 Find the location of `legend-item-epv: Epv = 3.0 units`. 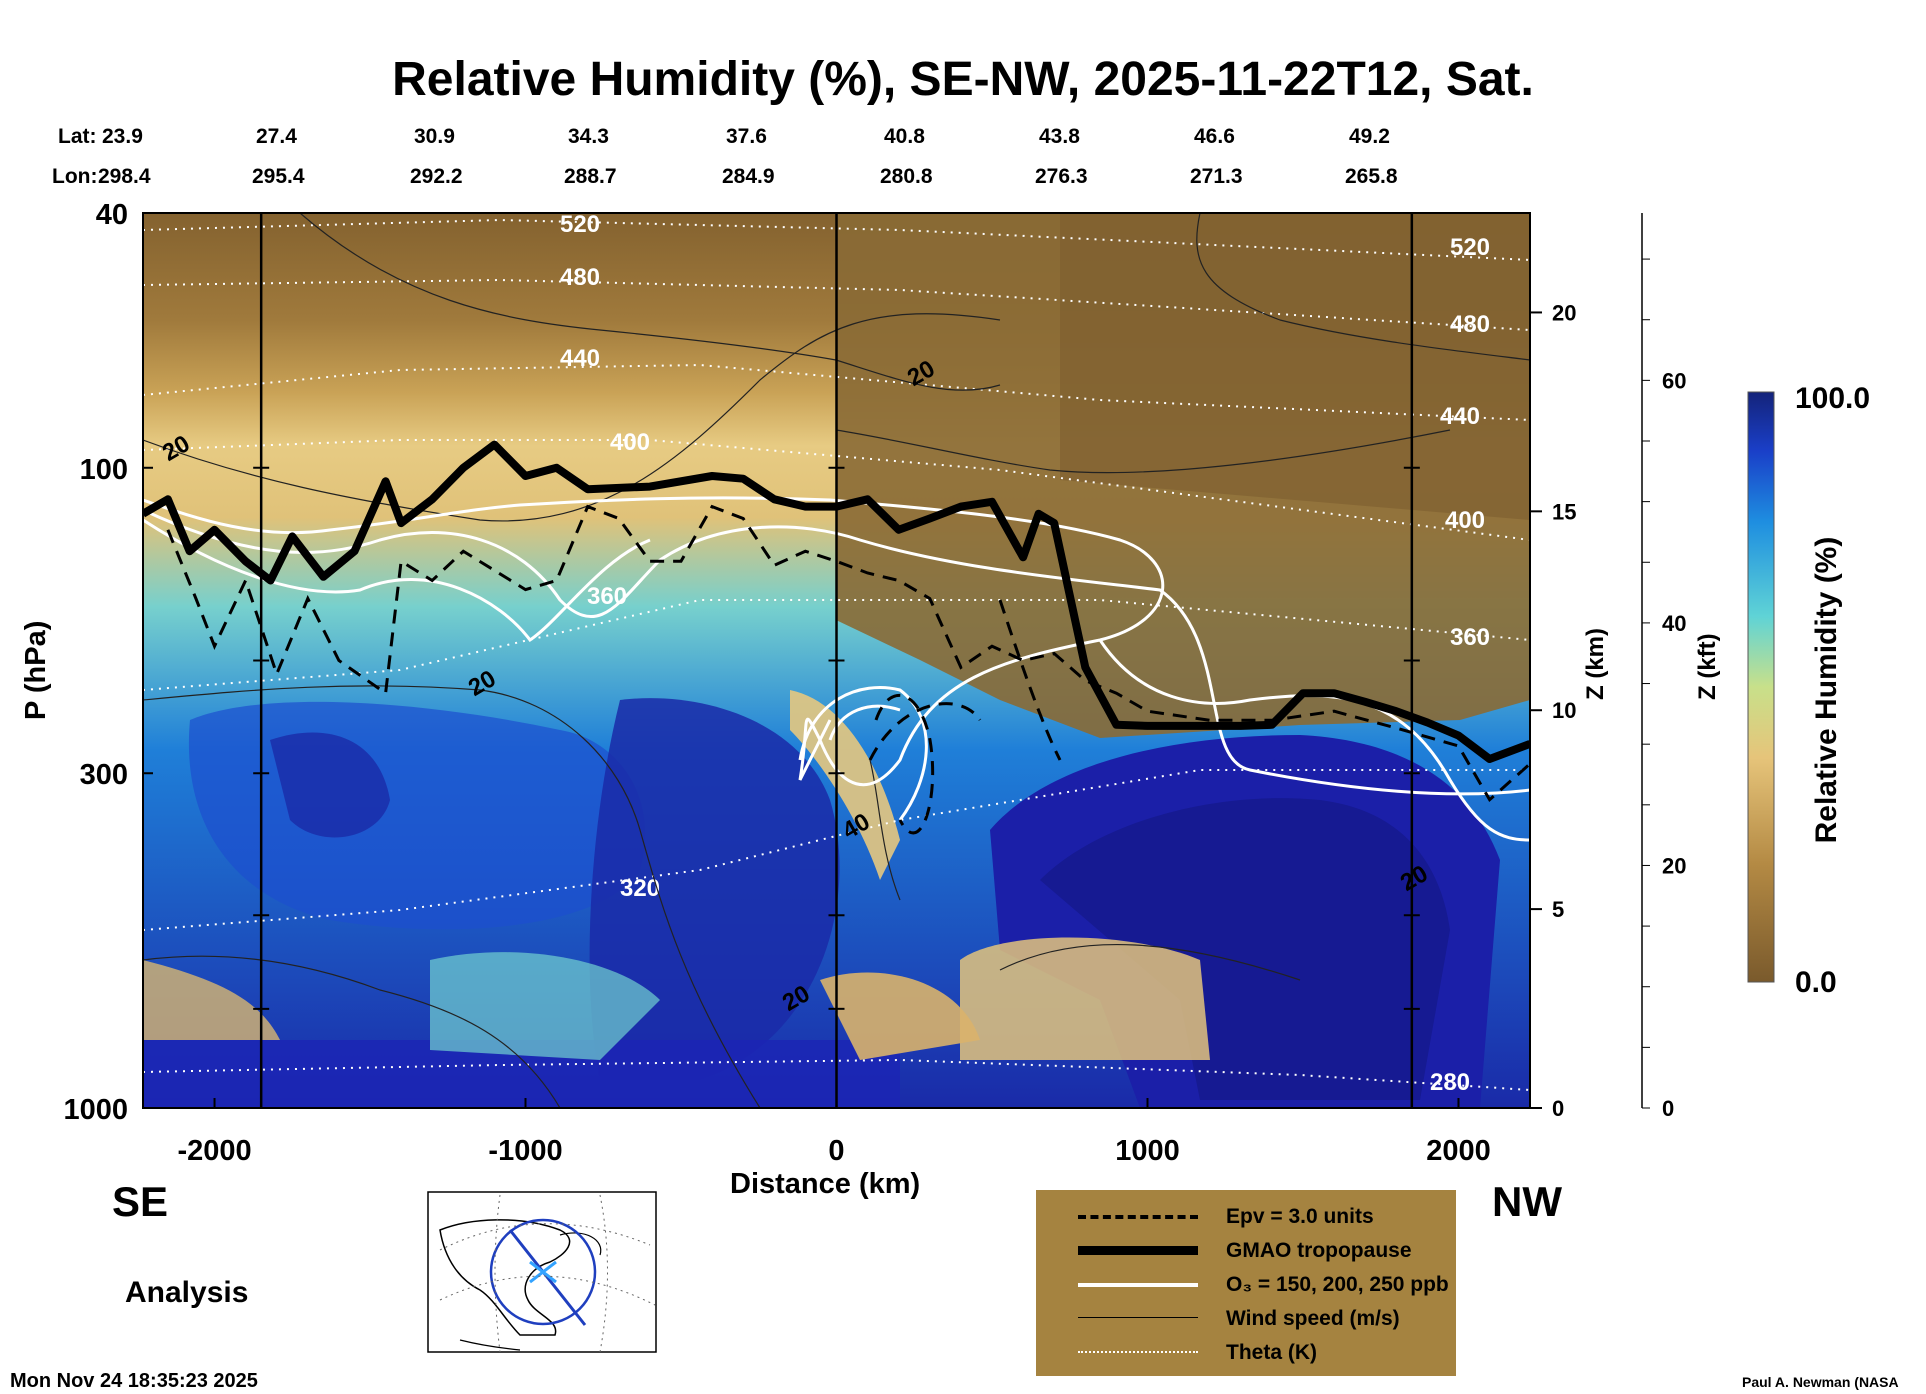

legend-item-epv: Epv = 3.0 units is located at coordinates (1246, 1217).